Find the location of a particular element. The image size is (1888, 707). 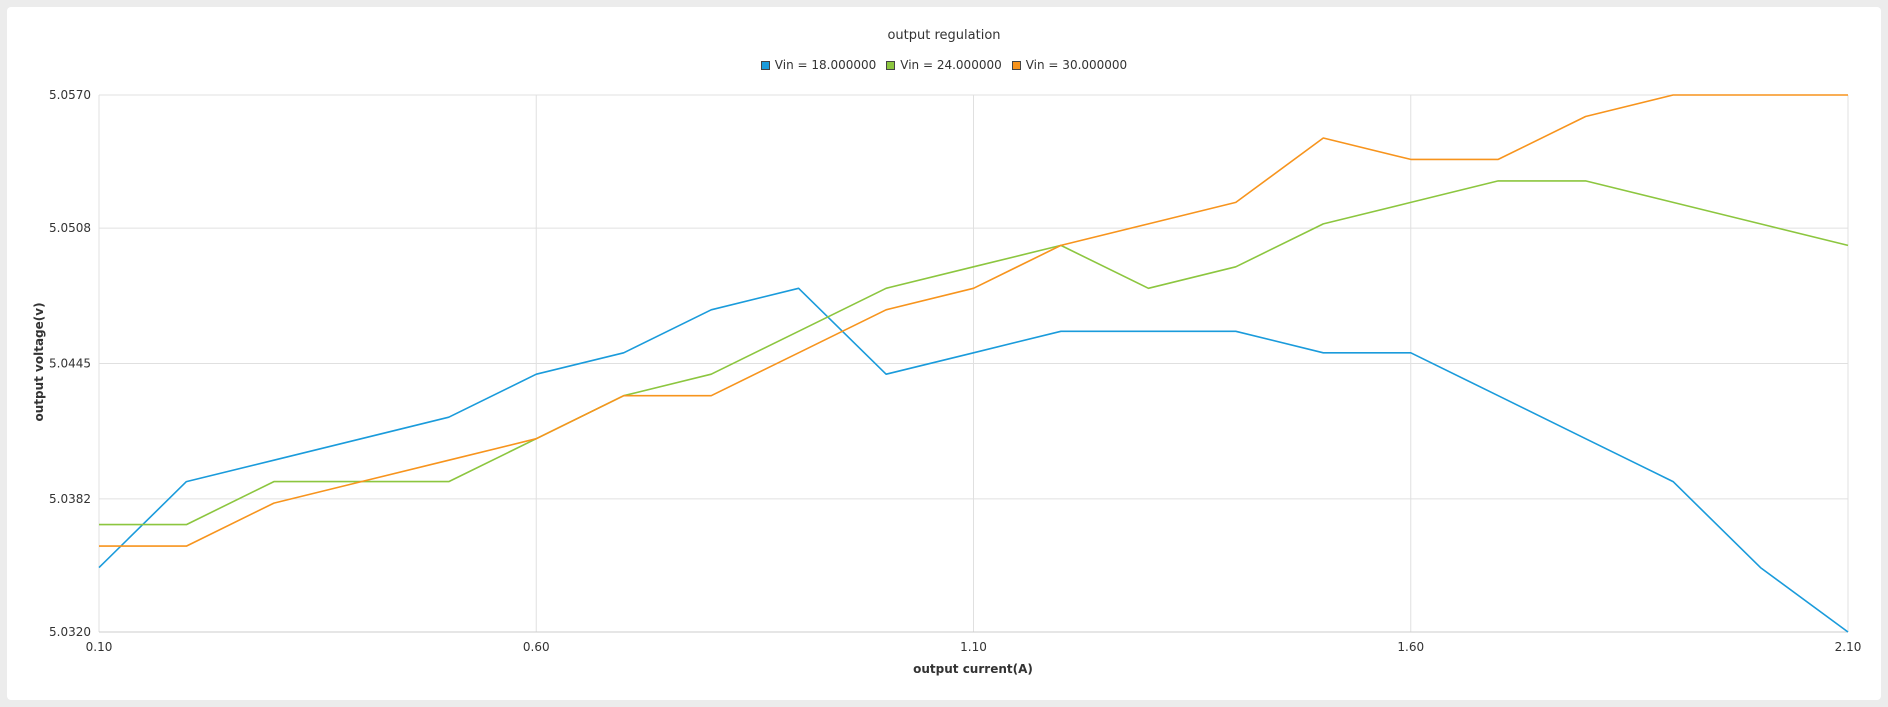

legend-item-vin-18: Vin = 18.000000 is located at coordinates (818, 65).